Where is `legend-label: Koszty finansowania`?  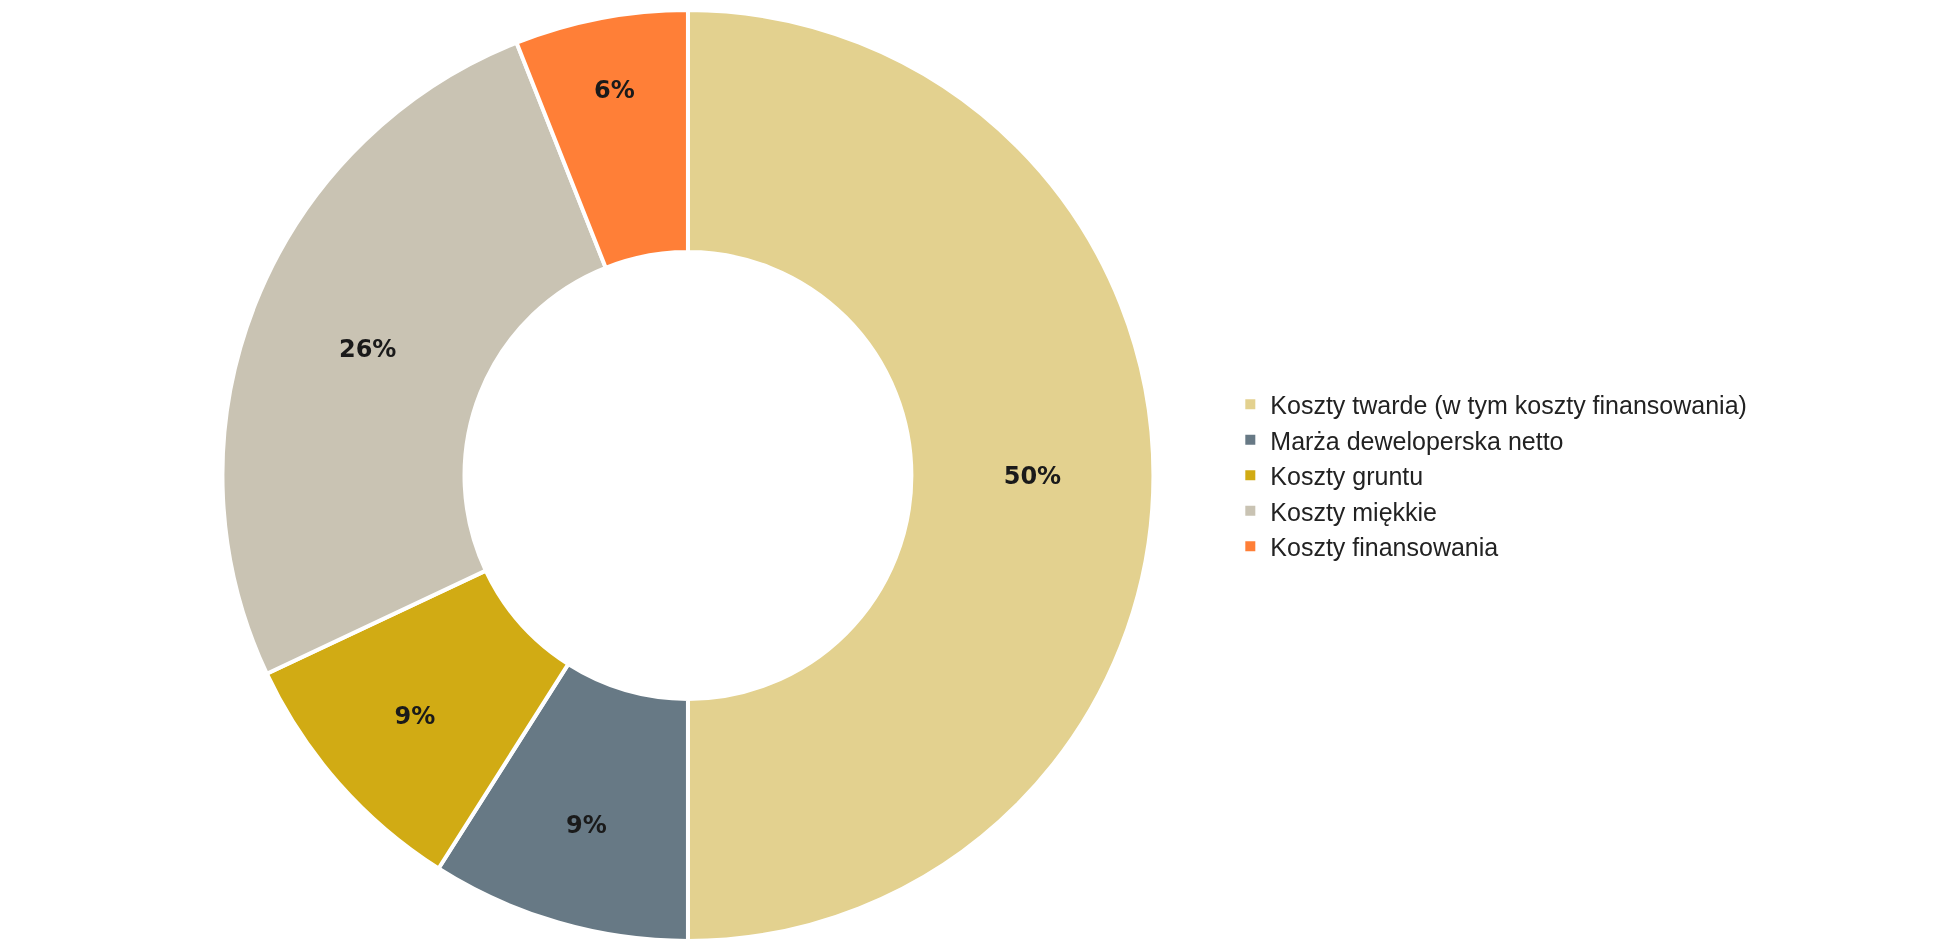
legend-label: Koszty finansowania is located at coordinates (1384, 547).